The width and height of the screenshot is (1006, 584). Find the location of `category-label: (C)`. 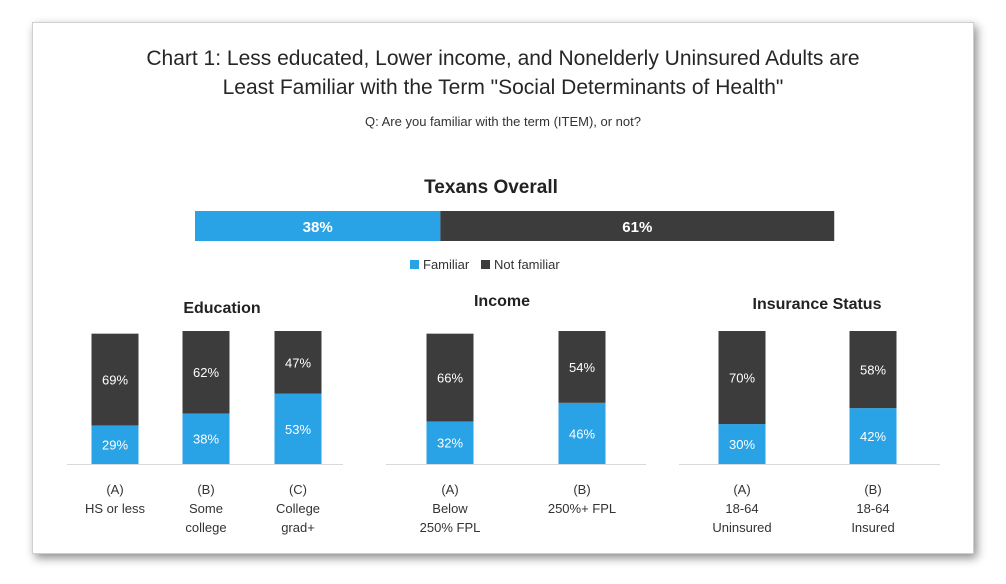

category-label: (C) is located at coordinates (298, 489).